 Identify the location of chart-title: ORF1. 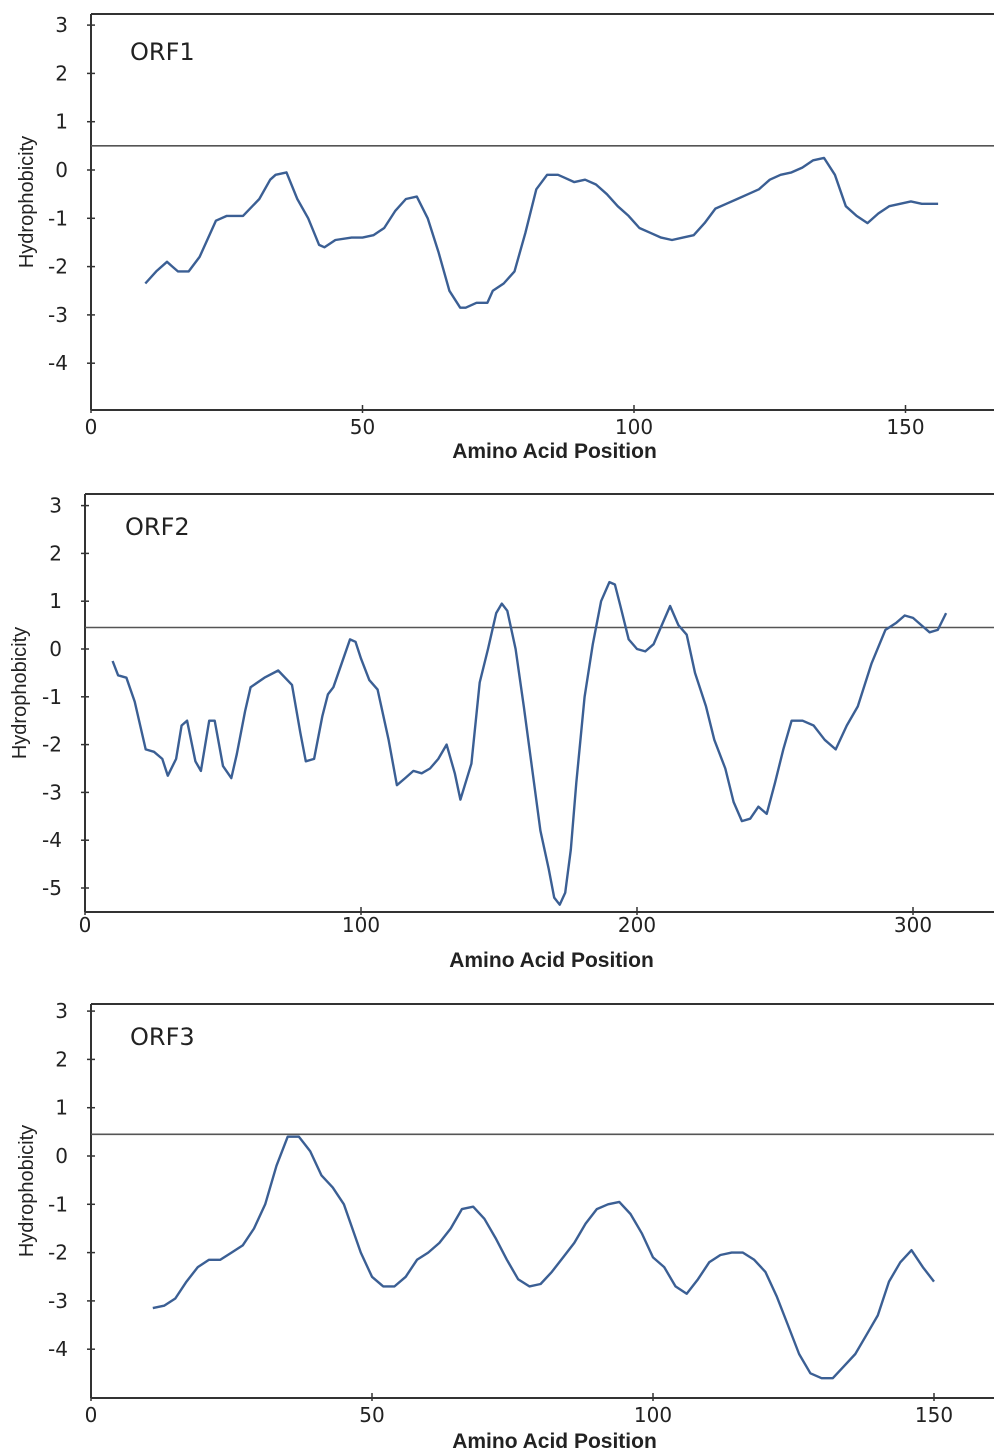
(162, 52).